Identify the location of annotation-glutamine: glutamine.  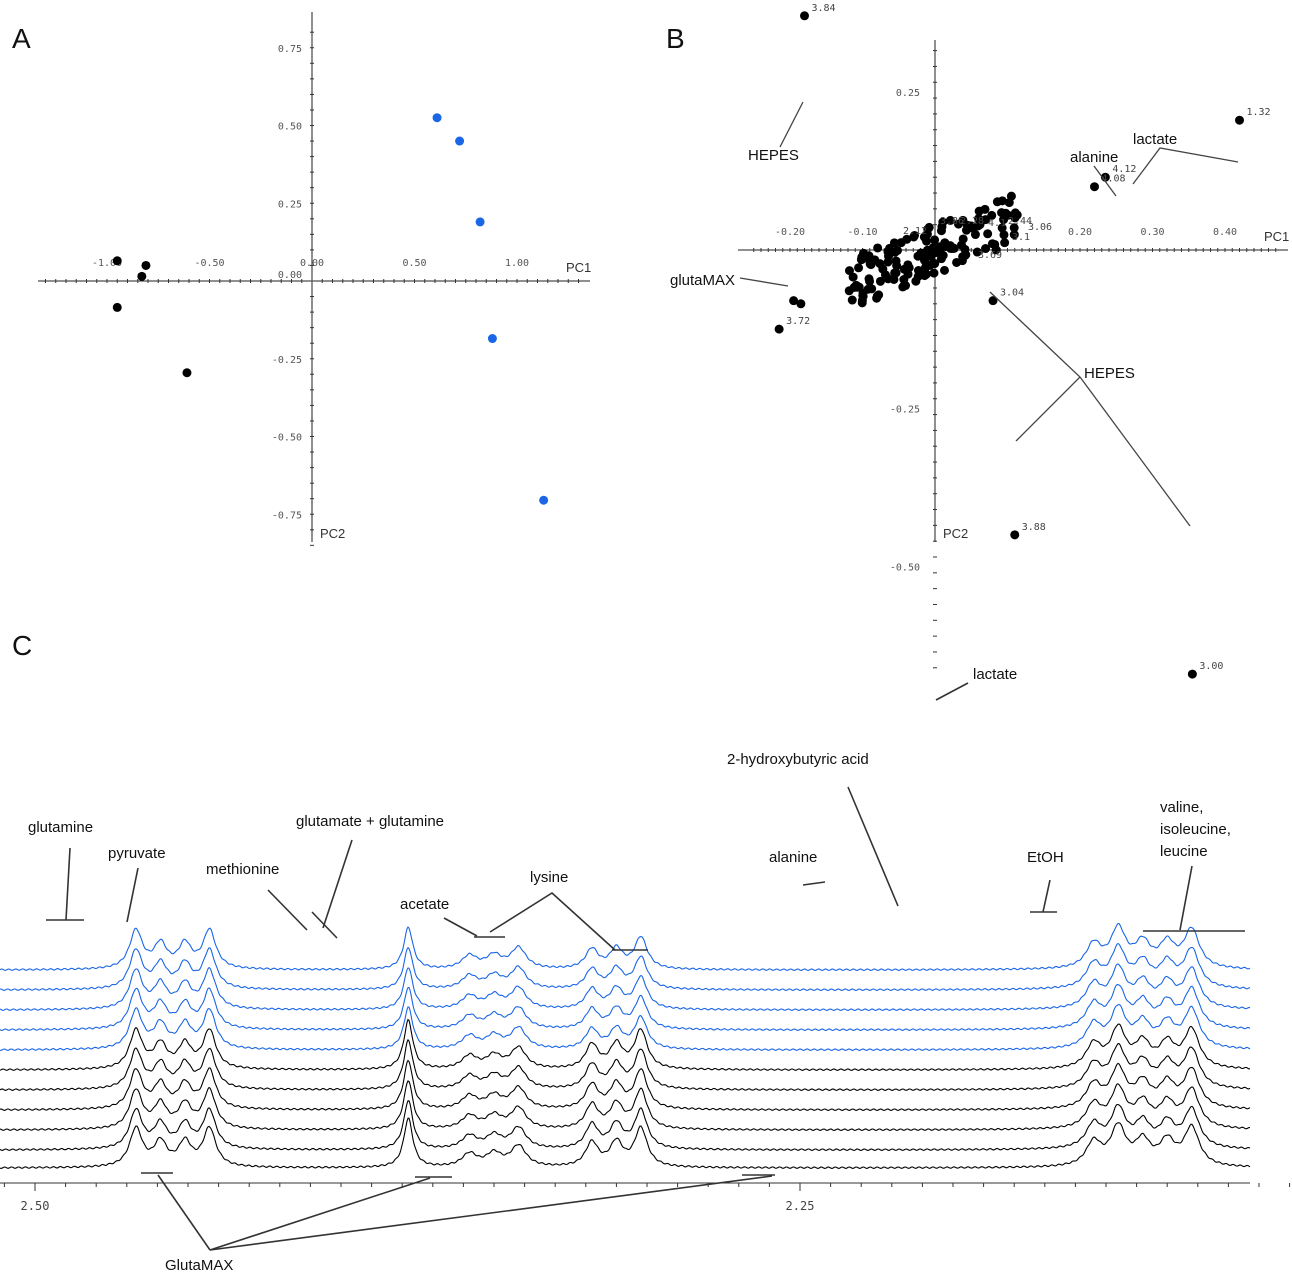
(60, 827).